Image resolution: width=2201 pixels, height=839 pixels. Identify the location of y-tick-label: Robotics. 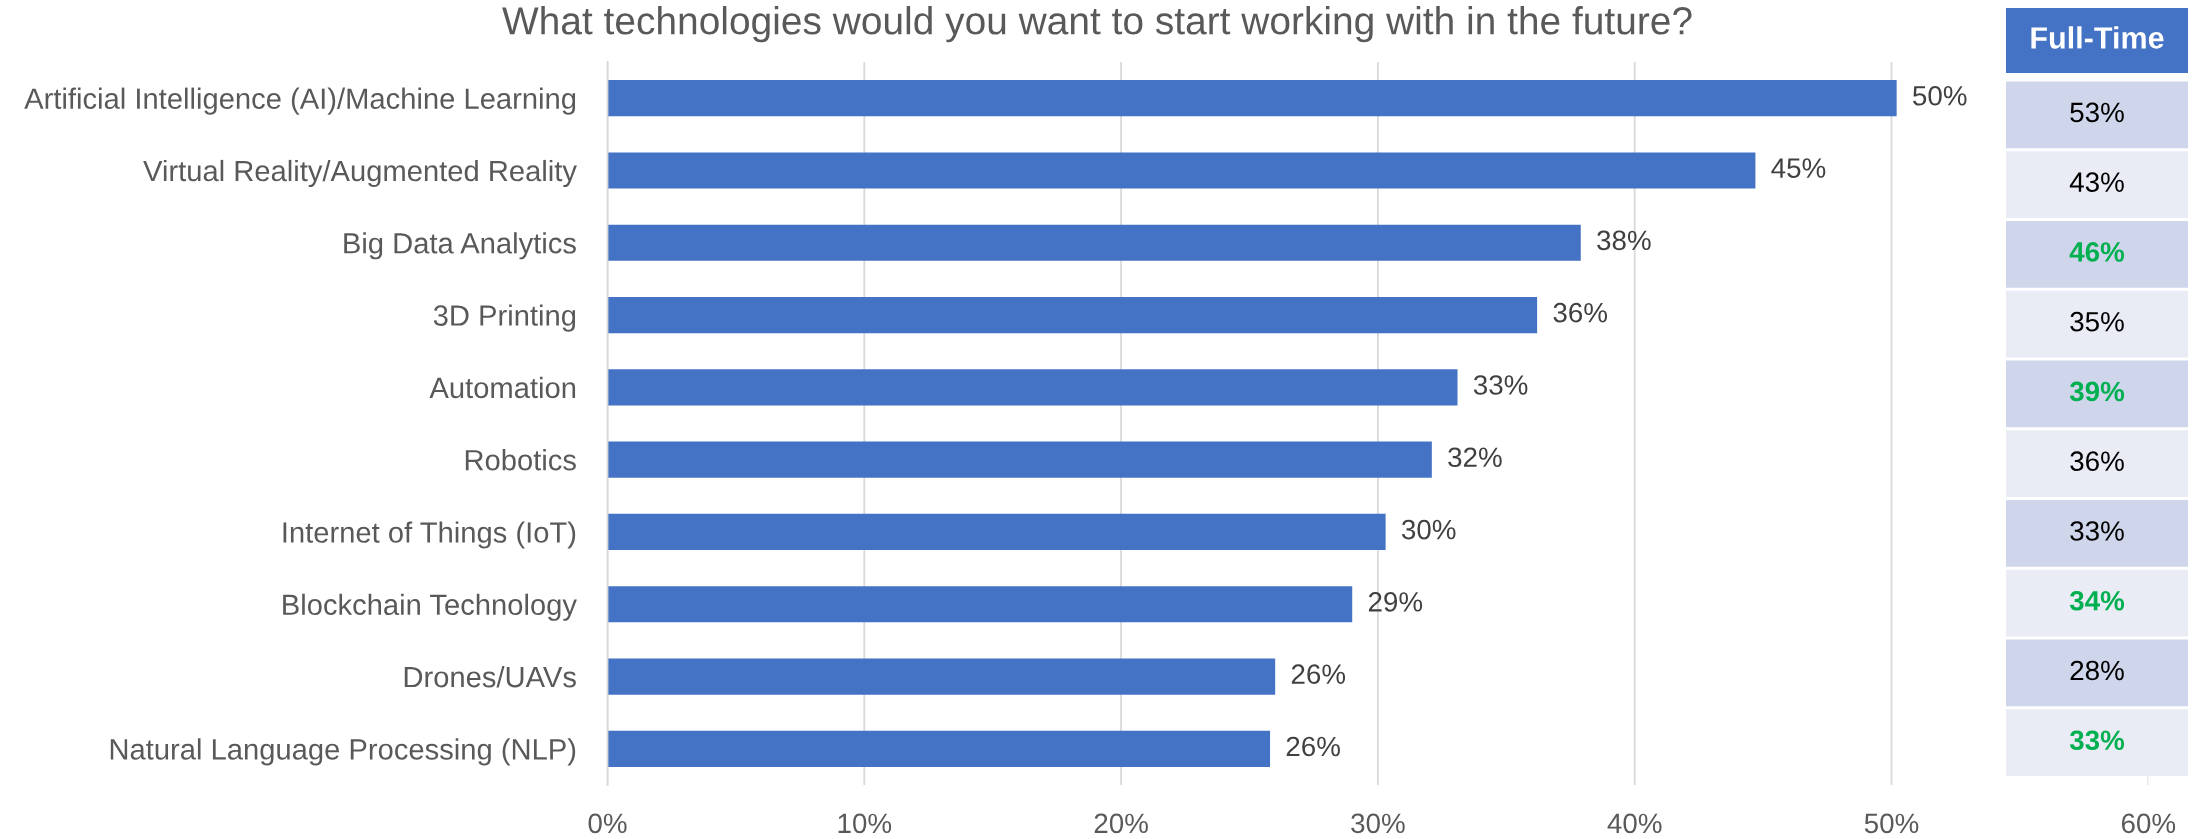
(520, 460).